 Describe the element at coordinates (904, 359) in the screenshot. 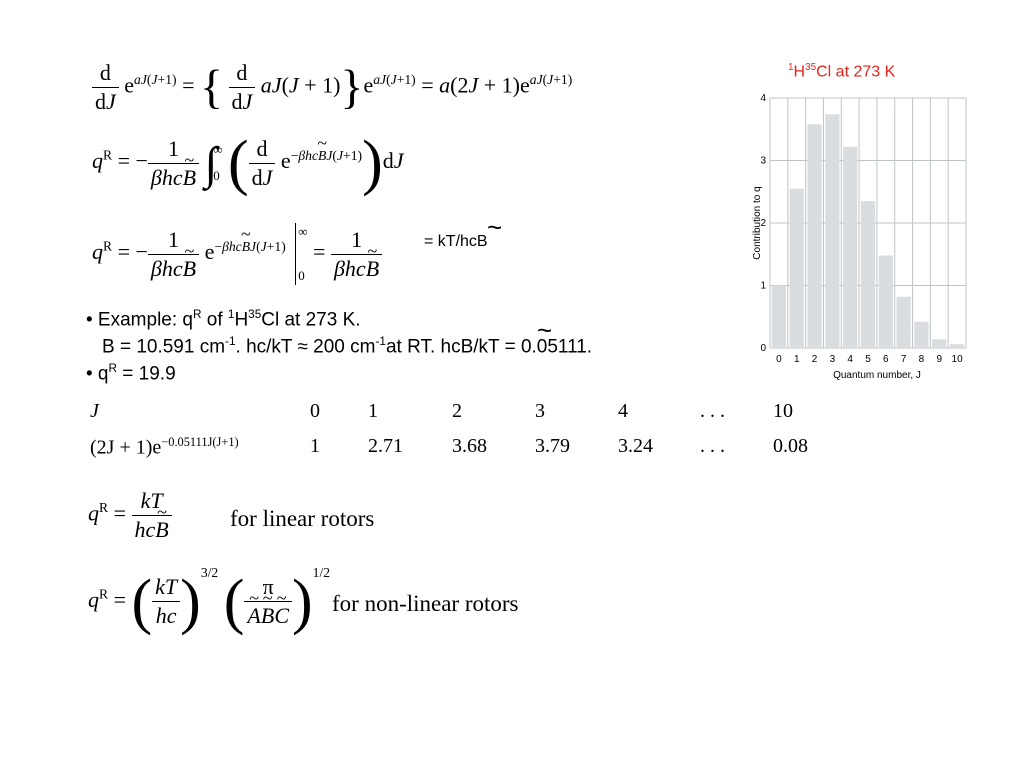

I see `x-tick-label: 7` at that location.